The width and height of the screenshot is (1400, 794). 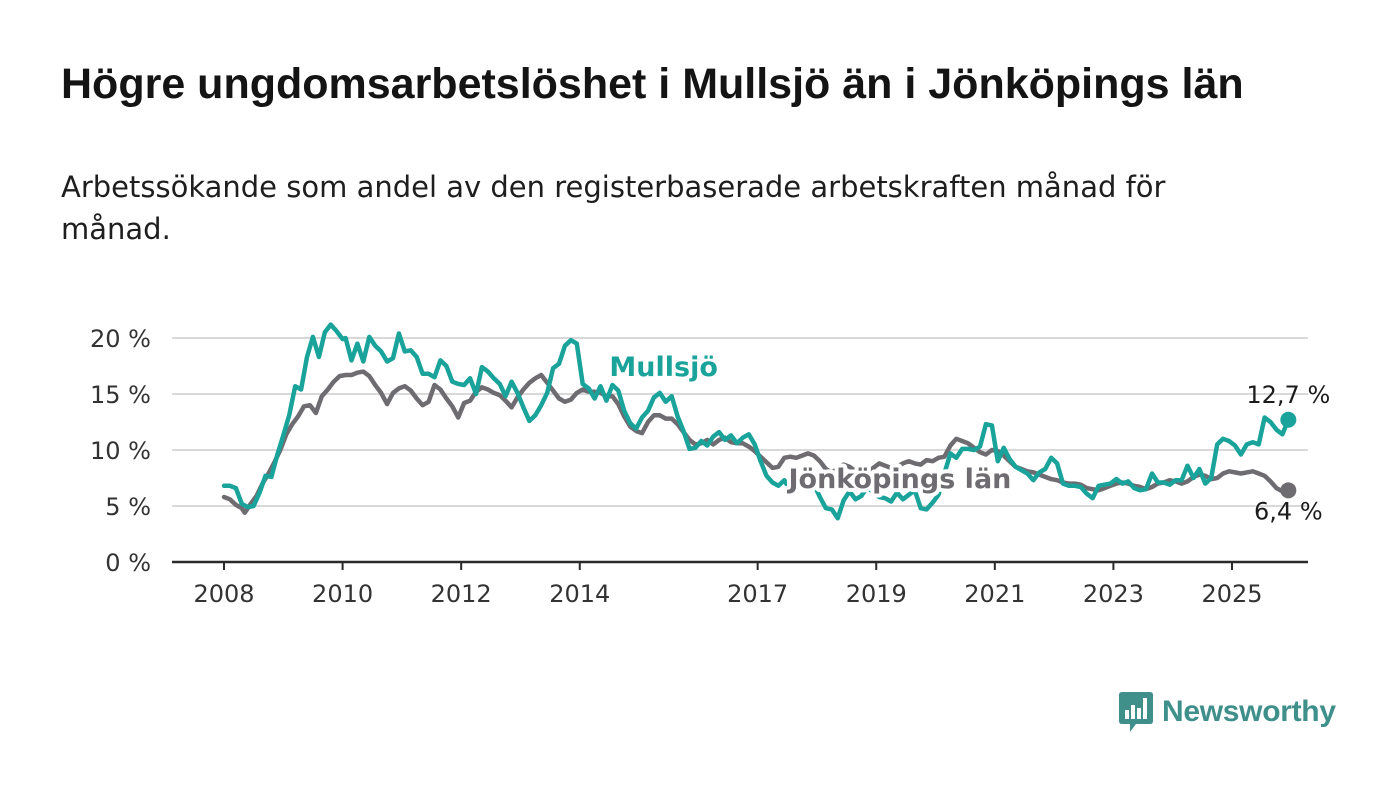 What do you see at coordinates (663, 367) in the screenshot?
I see `series-label: Mullsjö` at bounding box center [663, 367].